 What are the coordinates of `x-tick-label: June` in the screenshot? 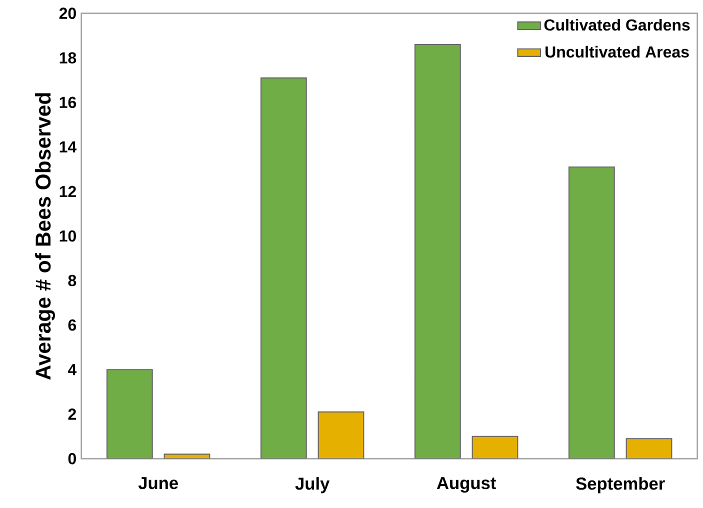 It's located at (158, 483).